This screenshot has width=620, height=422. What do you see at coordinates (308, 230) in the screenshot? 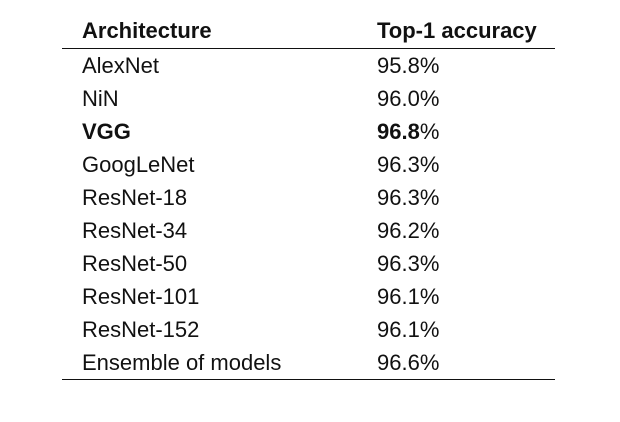
I see `table-row: ResNet-34 96.2%` at bounding box center [308, 230].